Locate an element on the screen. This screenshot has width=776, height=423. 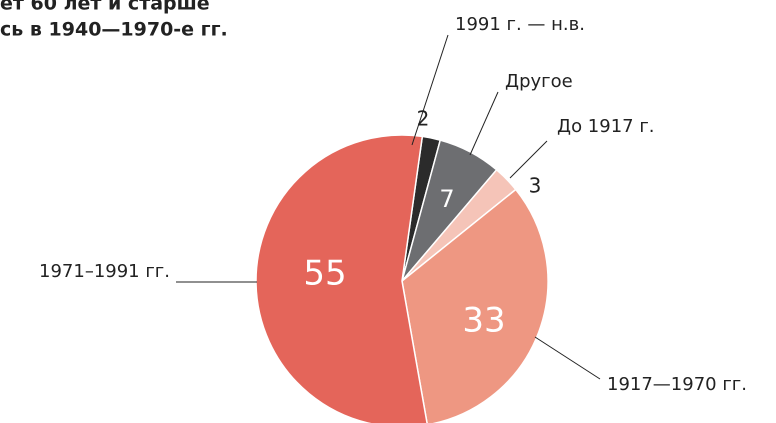
value-label: 7 is located at coordinates (446, 199).